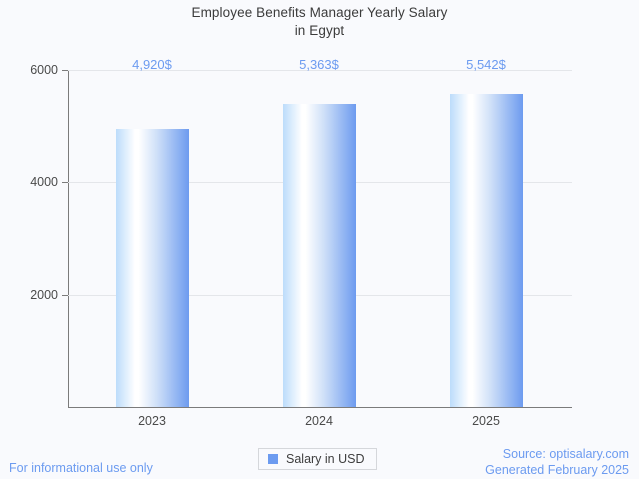 Image resolution: width=639 pixels, height=479 pixels. What do you see at coordinates (486, 250) in the screenshot?
I see `bar-2025` at bounding box center [486, 250].